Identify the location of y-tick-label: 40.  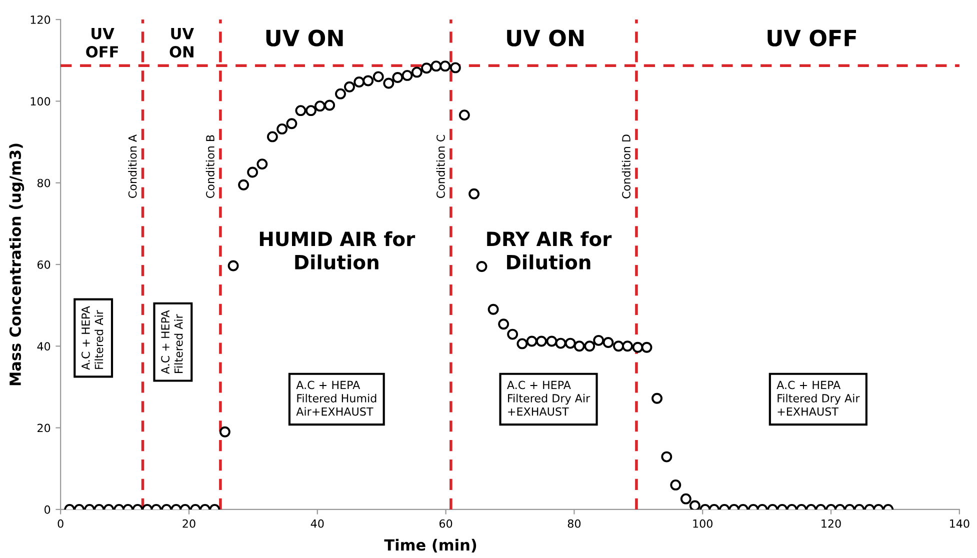
(43, 346).